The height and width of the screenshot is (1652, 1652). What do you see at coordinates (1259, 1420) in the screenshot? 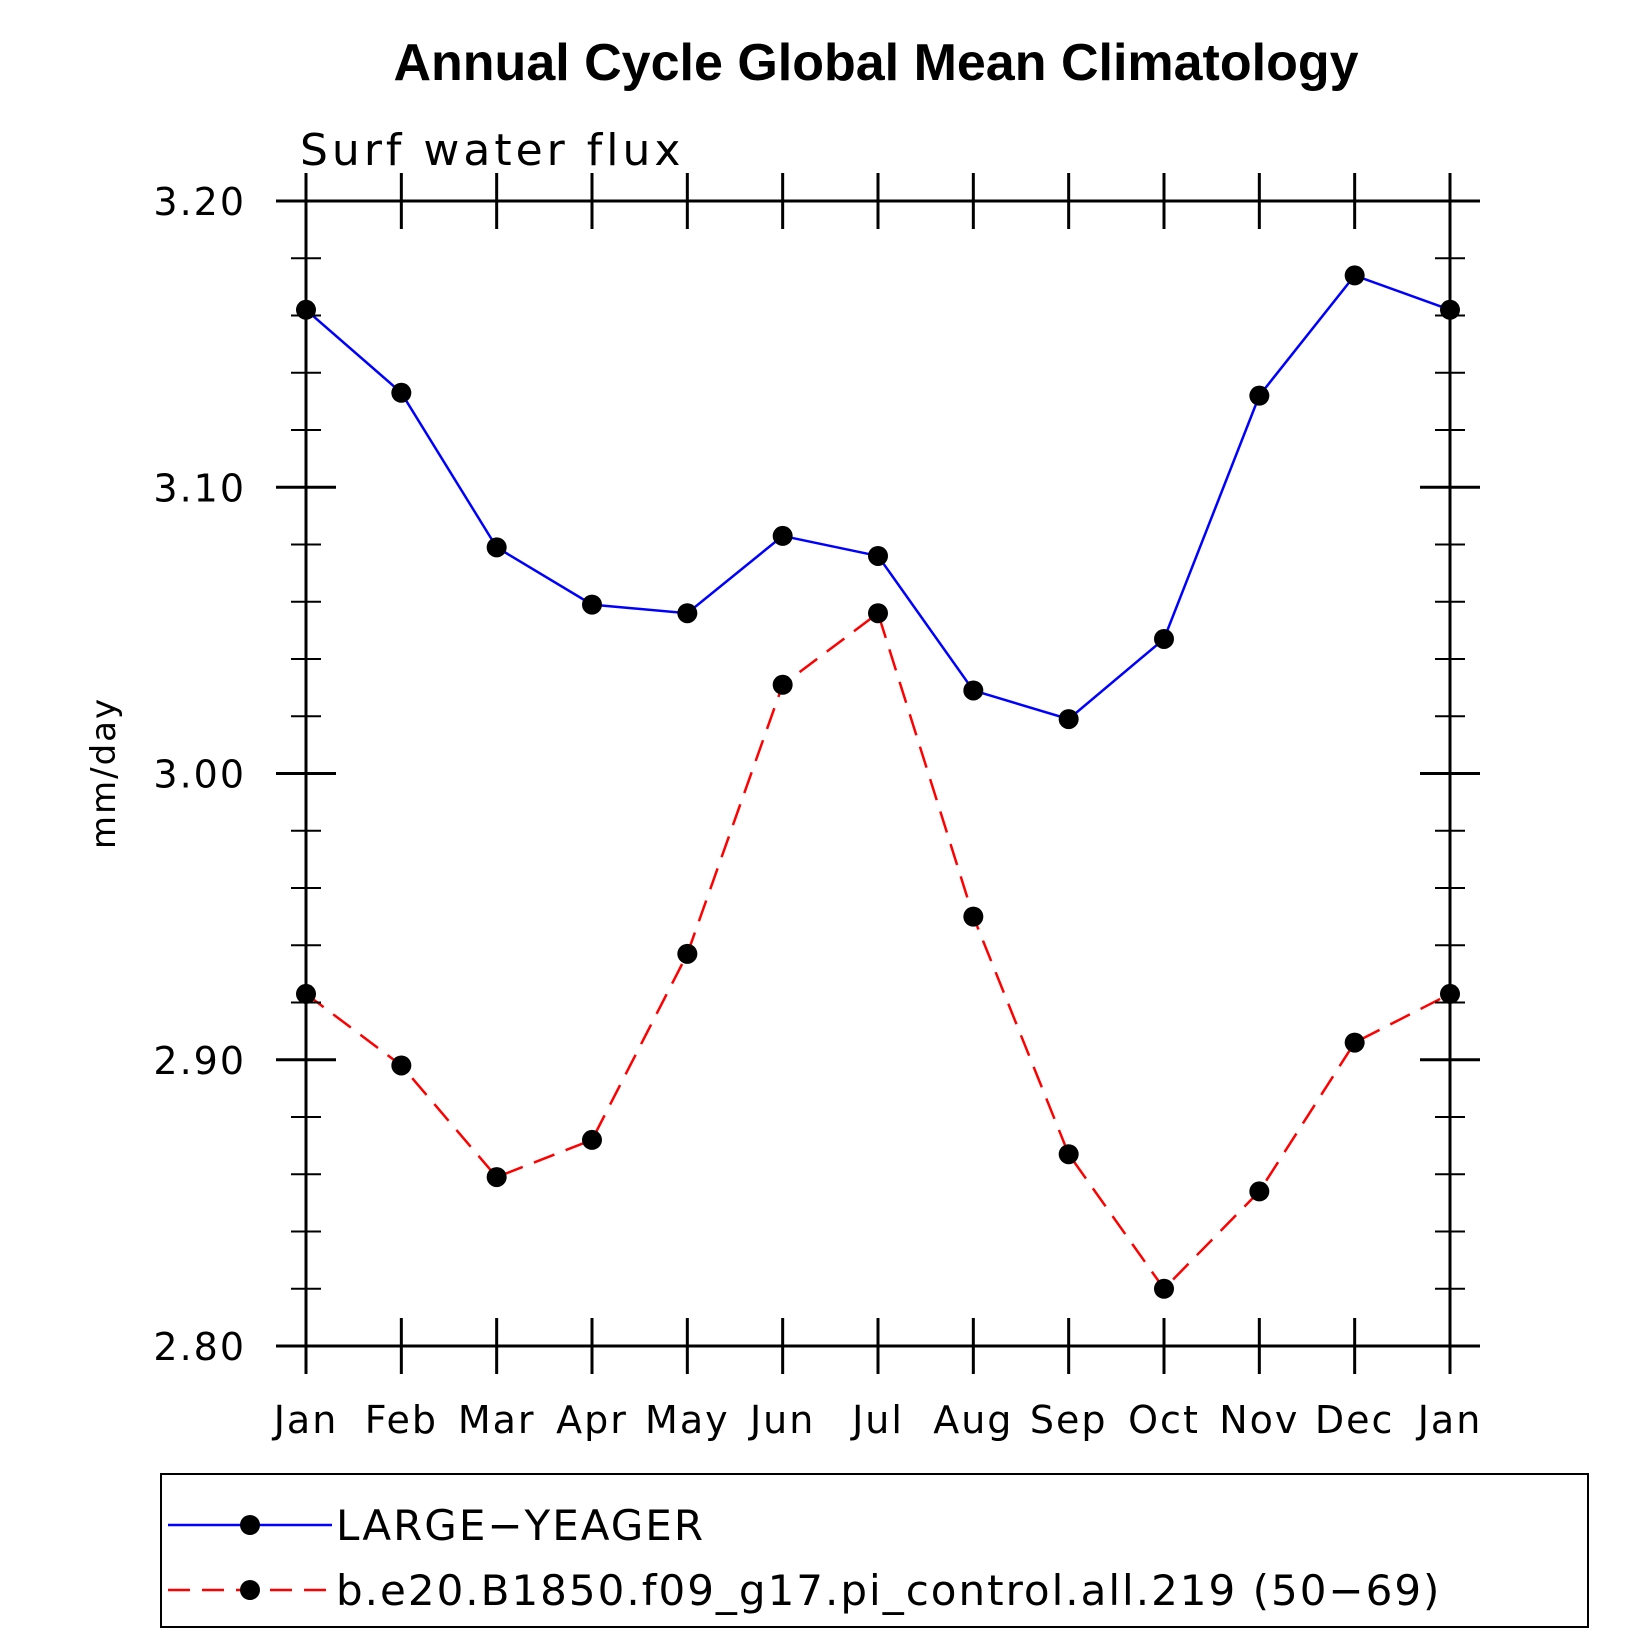
I see `x-tick-label: Nov` at bounding box center [1259, 1420].